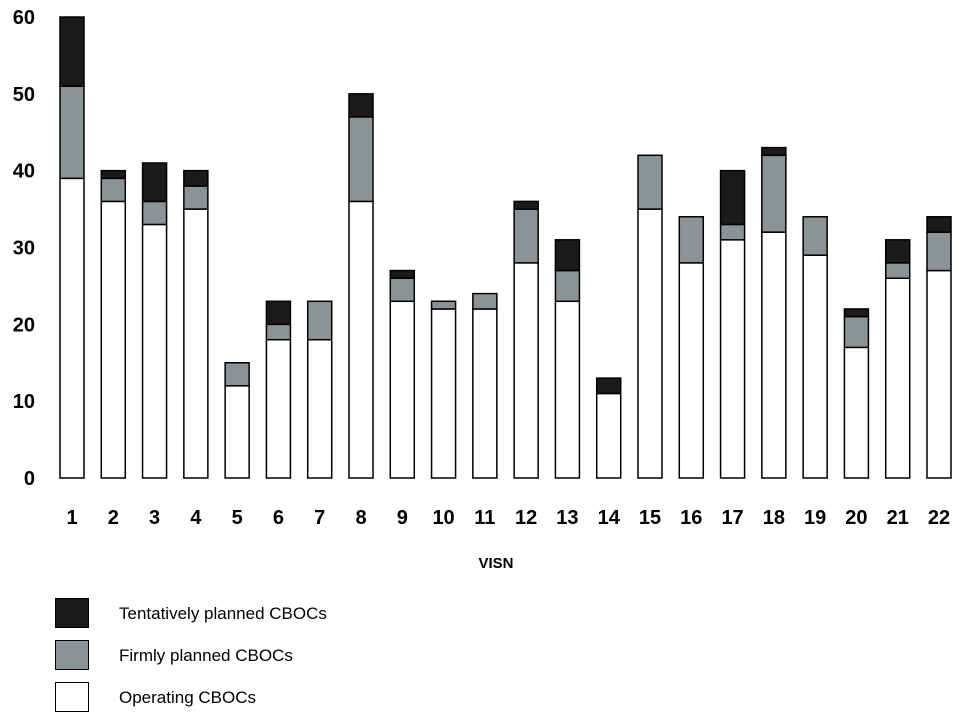 The height and width of the screenshot is (724, 967). What do you see at coordinates (72, 613) in the screenshot?
I see `legend-swatch-tentatively-planned` at bounding box center [72, 613].